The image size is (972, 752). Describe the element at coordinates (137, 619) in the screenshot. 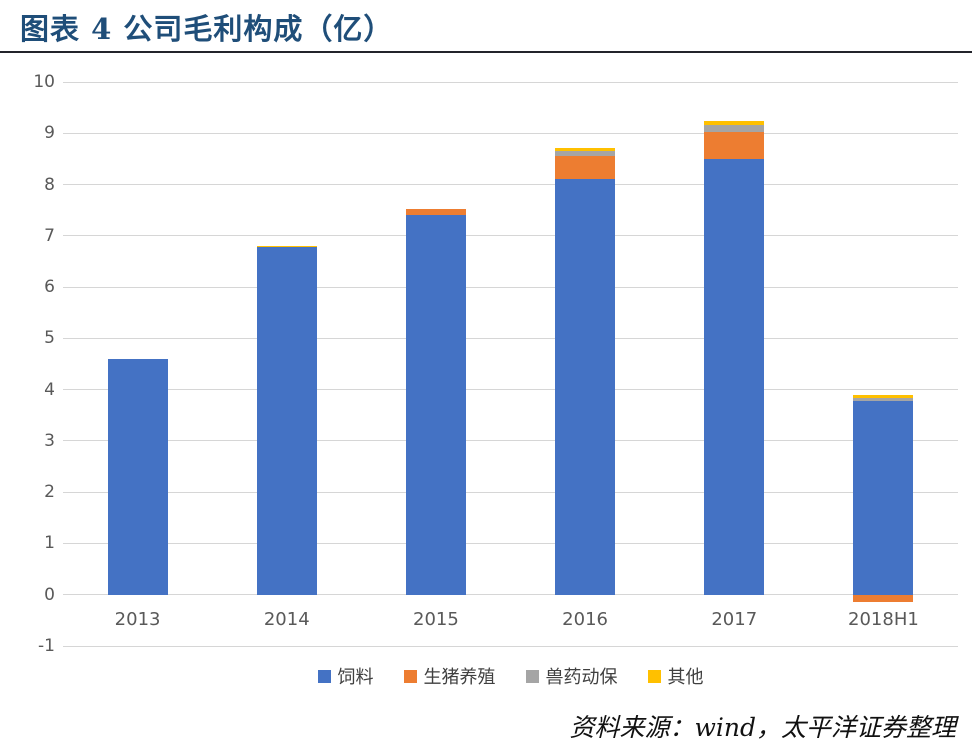

I see `x-axis-category-label: 2013` at that location.